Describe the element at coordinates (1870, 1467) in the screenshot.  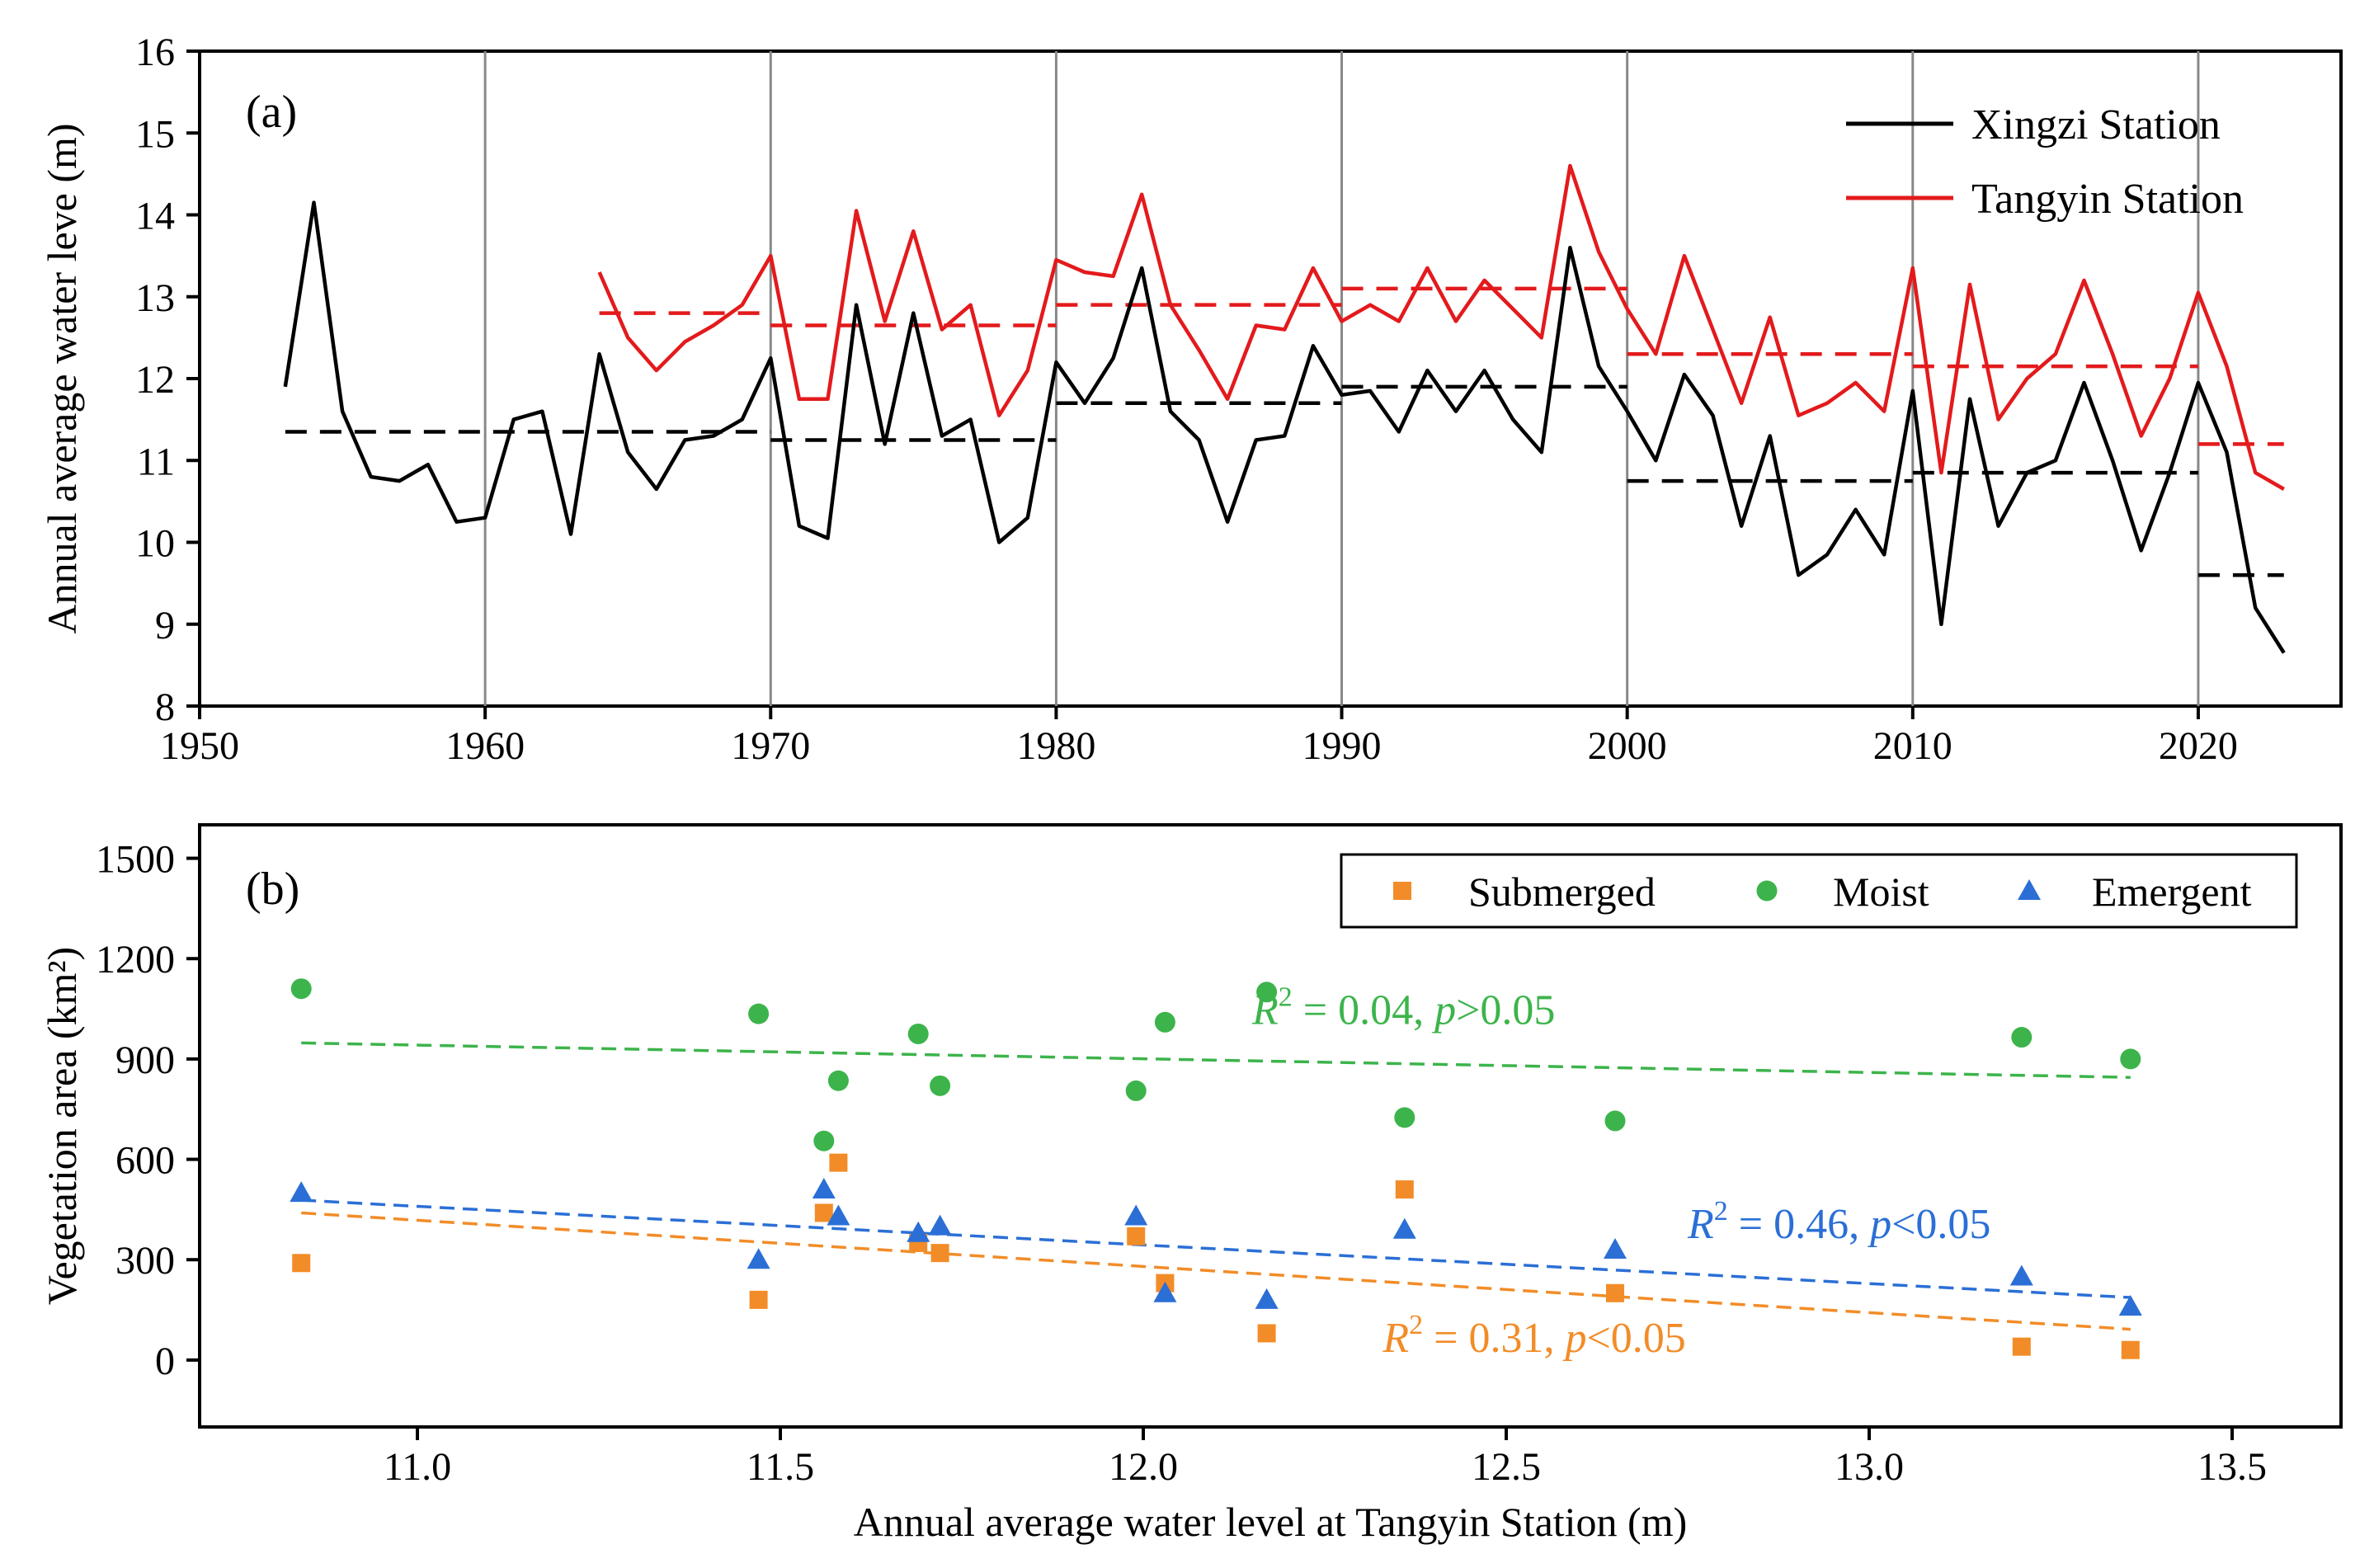
I see `x-tick-label: 13.0` at that location.